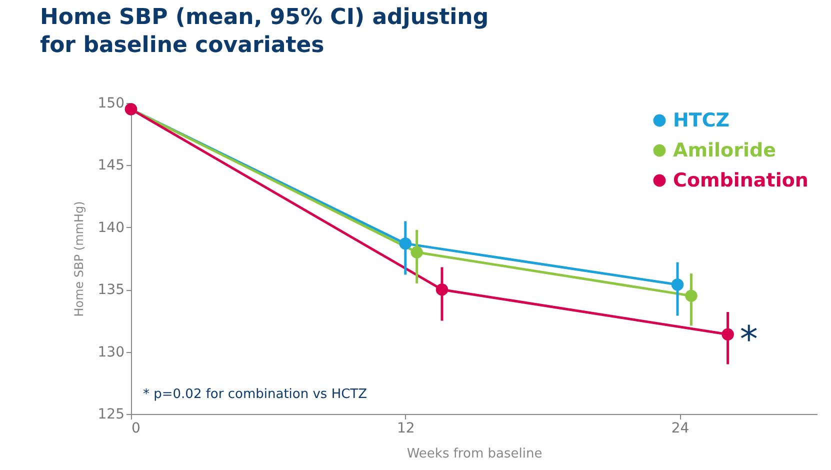 This screenshot has width=831, height=470. Describe the element at coordinates (111, 166) in the screenshot. I see `y-tick-label: 145` at that location.